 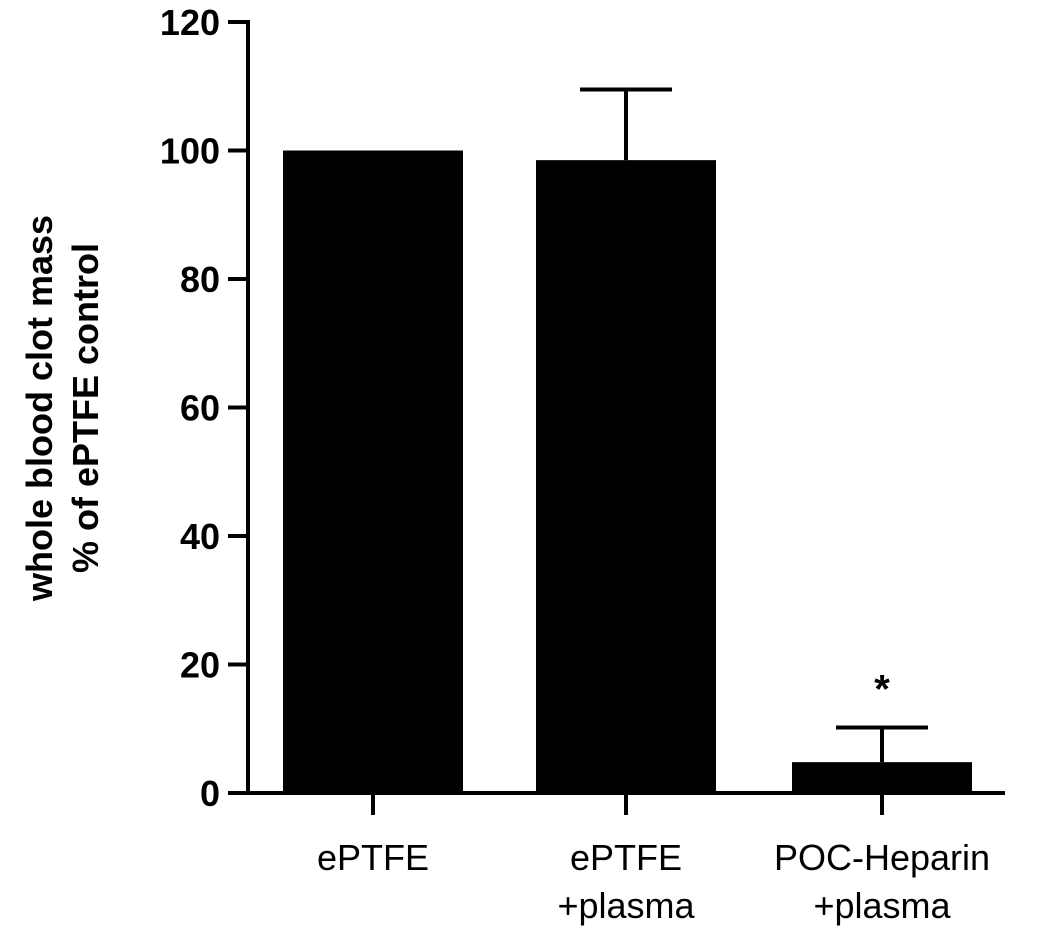 I want to click on y-ticks-layer: 0 20 40 60 80 100 120, so click(x=204, y=408).